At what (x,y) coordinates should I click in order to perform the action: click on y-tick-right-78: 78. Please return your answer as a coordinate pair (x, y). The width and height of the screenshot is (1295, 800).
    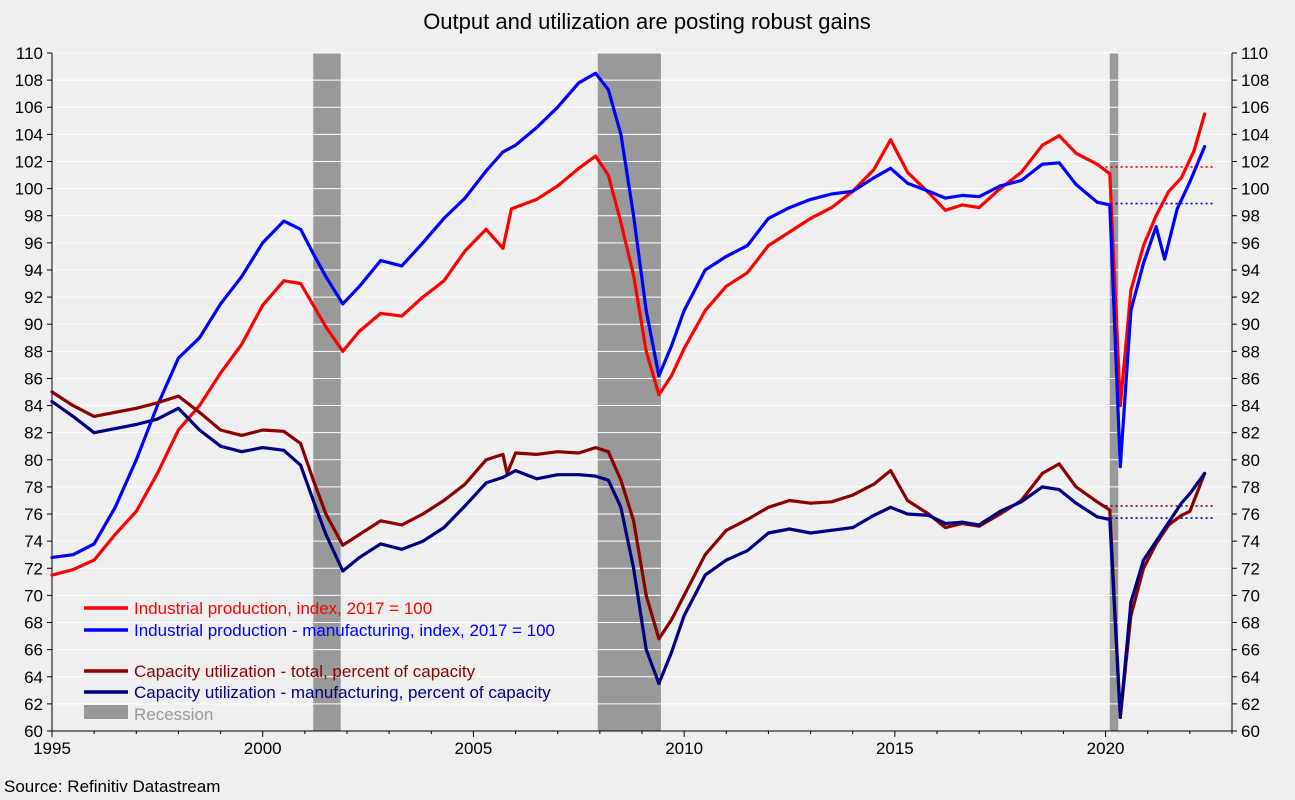
    Looking at the image, I should click on (1250, 487).